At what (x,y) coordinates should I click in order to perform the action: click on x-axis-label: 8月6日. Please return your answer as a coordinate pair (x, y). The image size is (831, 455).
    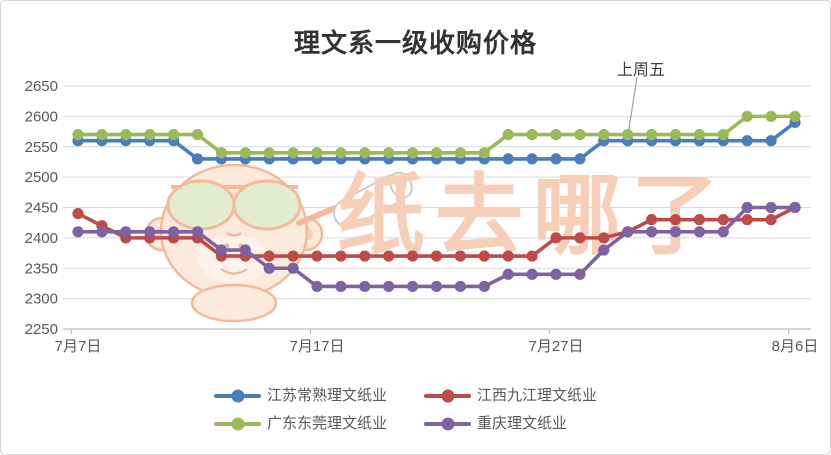
    Looking at the image, I should click on (795, 346).